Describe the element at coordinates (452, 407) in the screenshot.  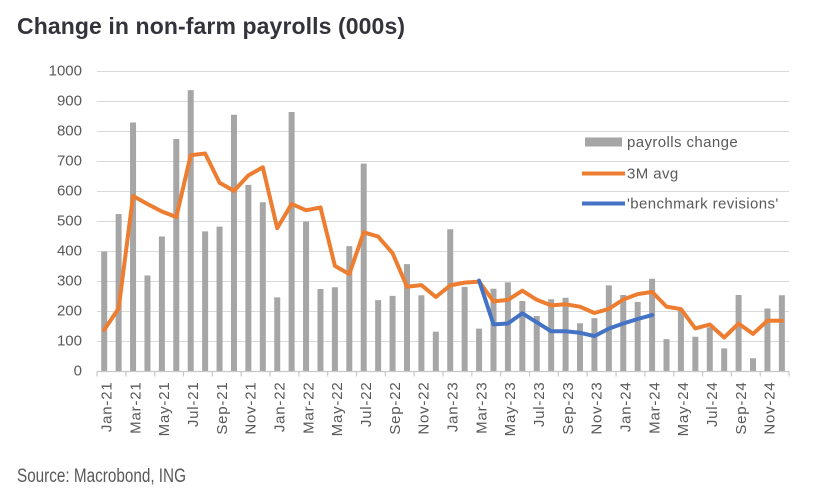
I see `svg-text: Jan-23` at that location.